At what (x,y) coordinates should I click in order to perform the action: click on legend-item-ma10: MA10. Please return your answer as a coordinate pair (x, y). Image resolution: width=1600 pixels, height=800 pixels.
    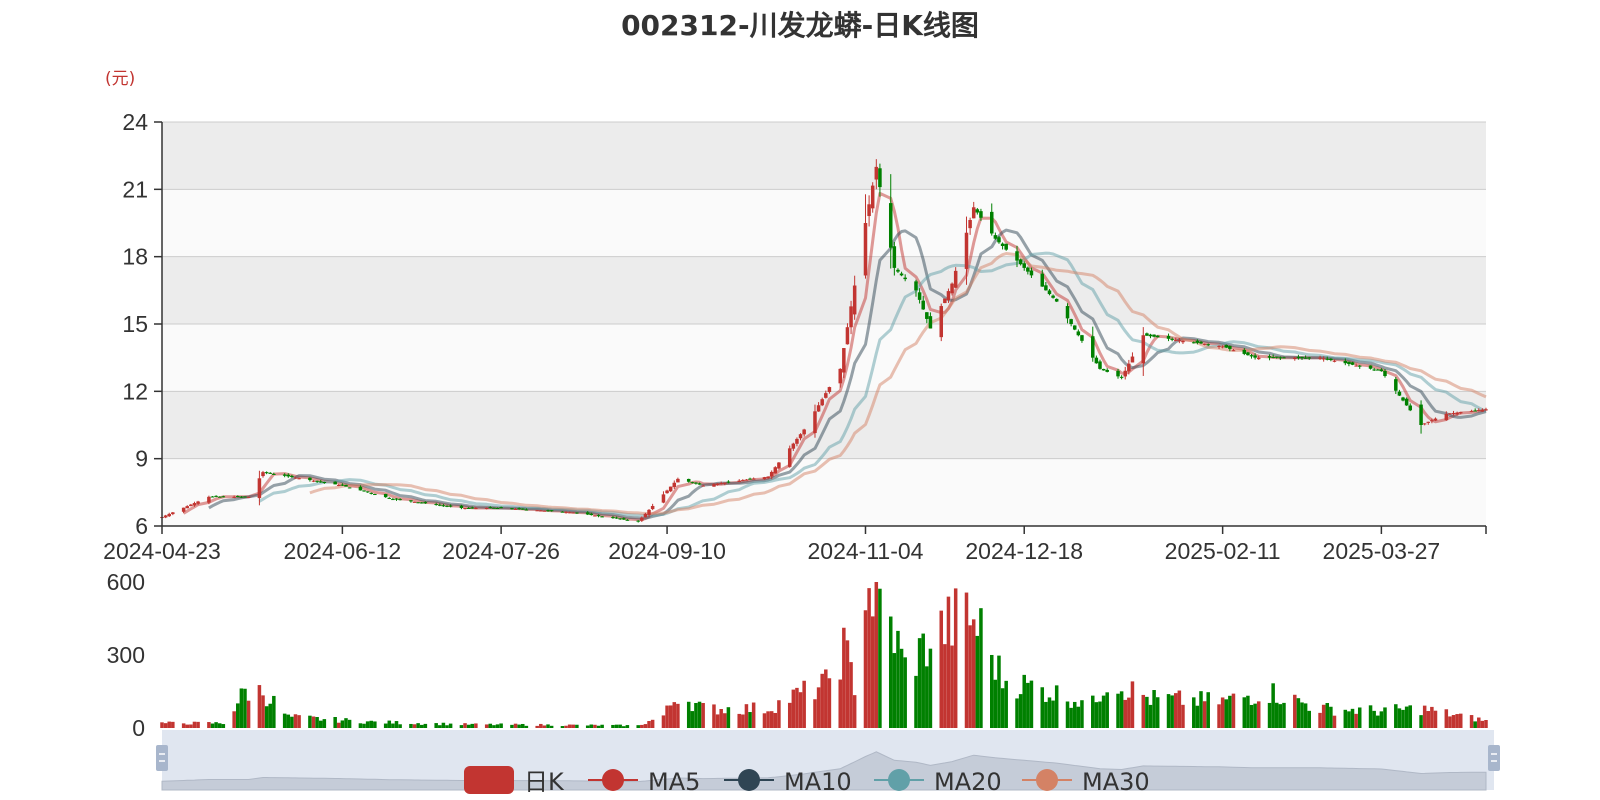
    Looking at the image, I should click on (788, 782).